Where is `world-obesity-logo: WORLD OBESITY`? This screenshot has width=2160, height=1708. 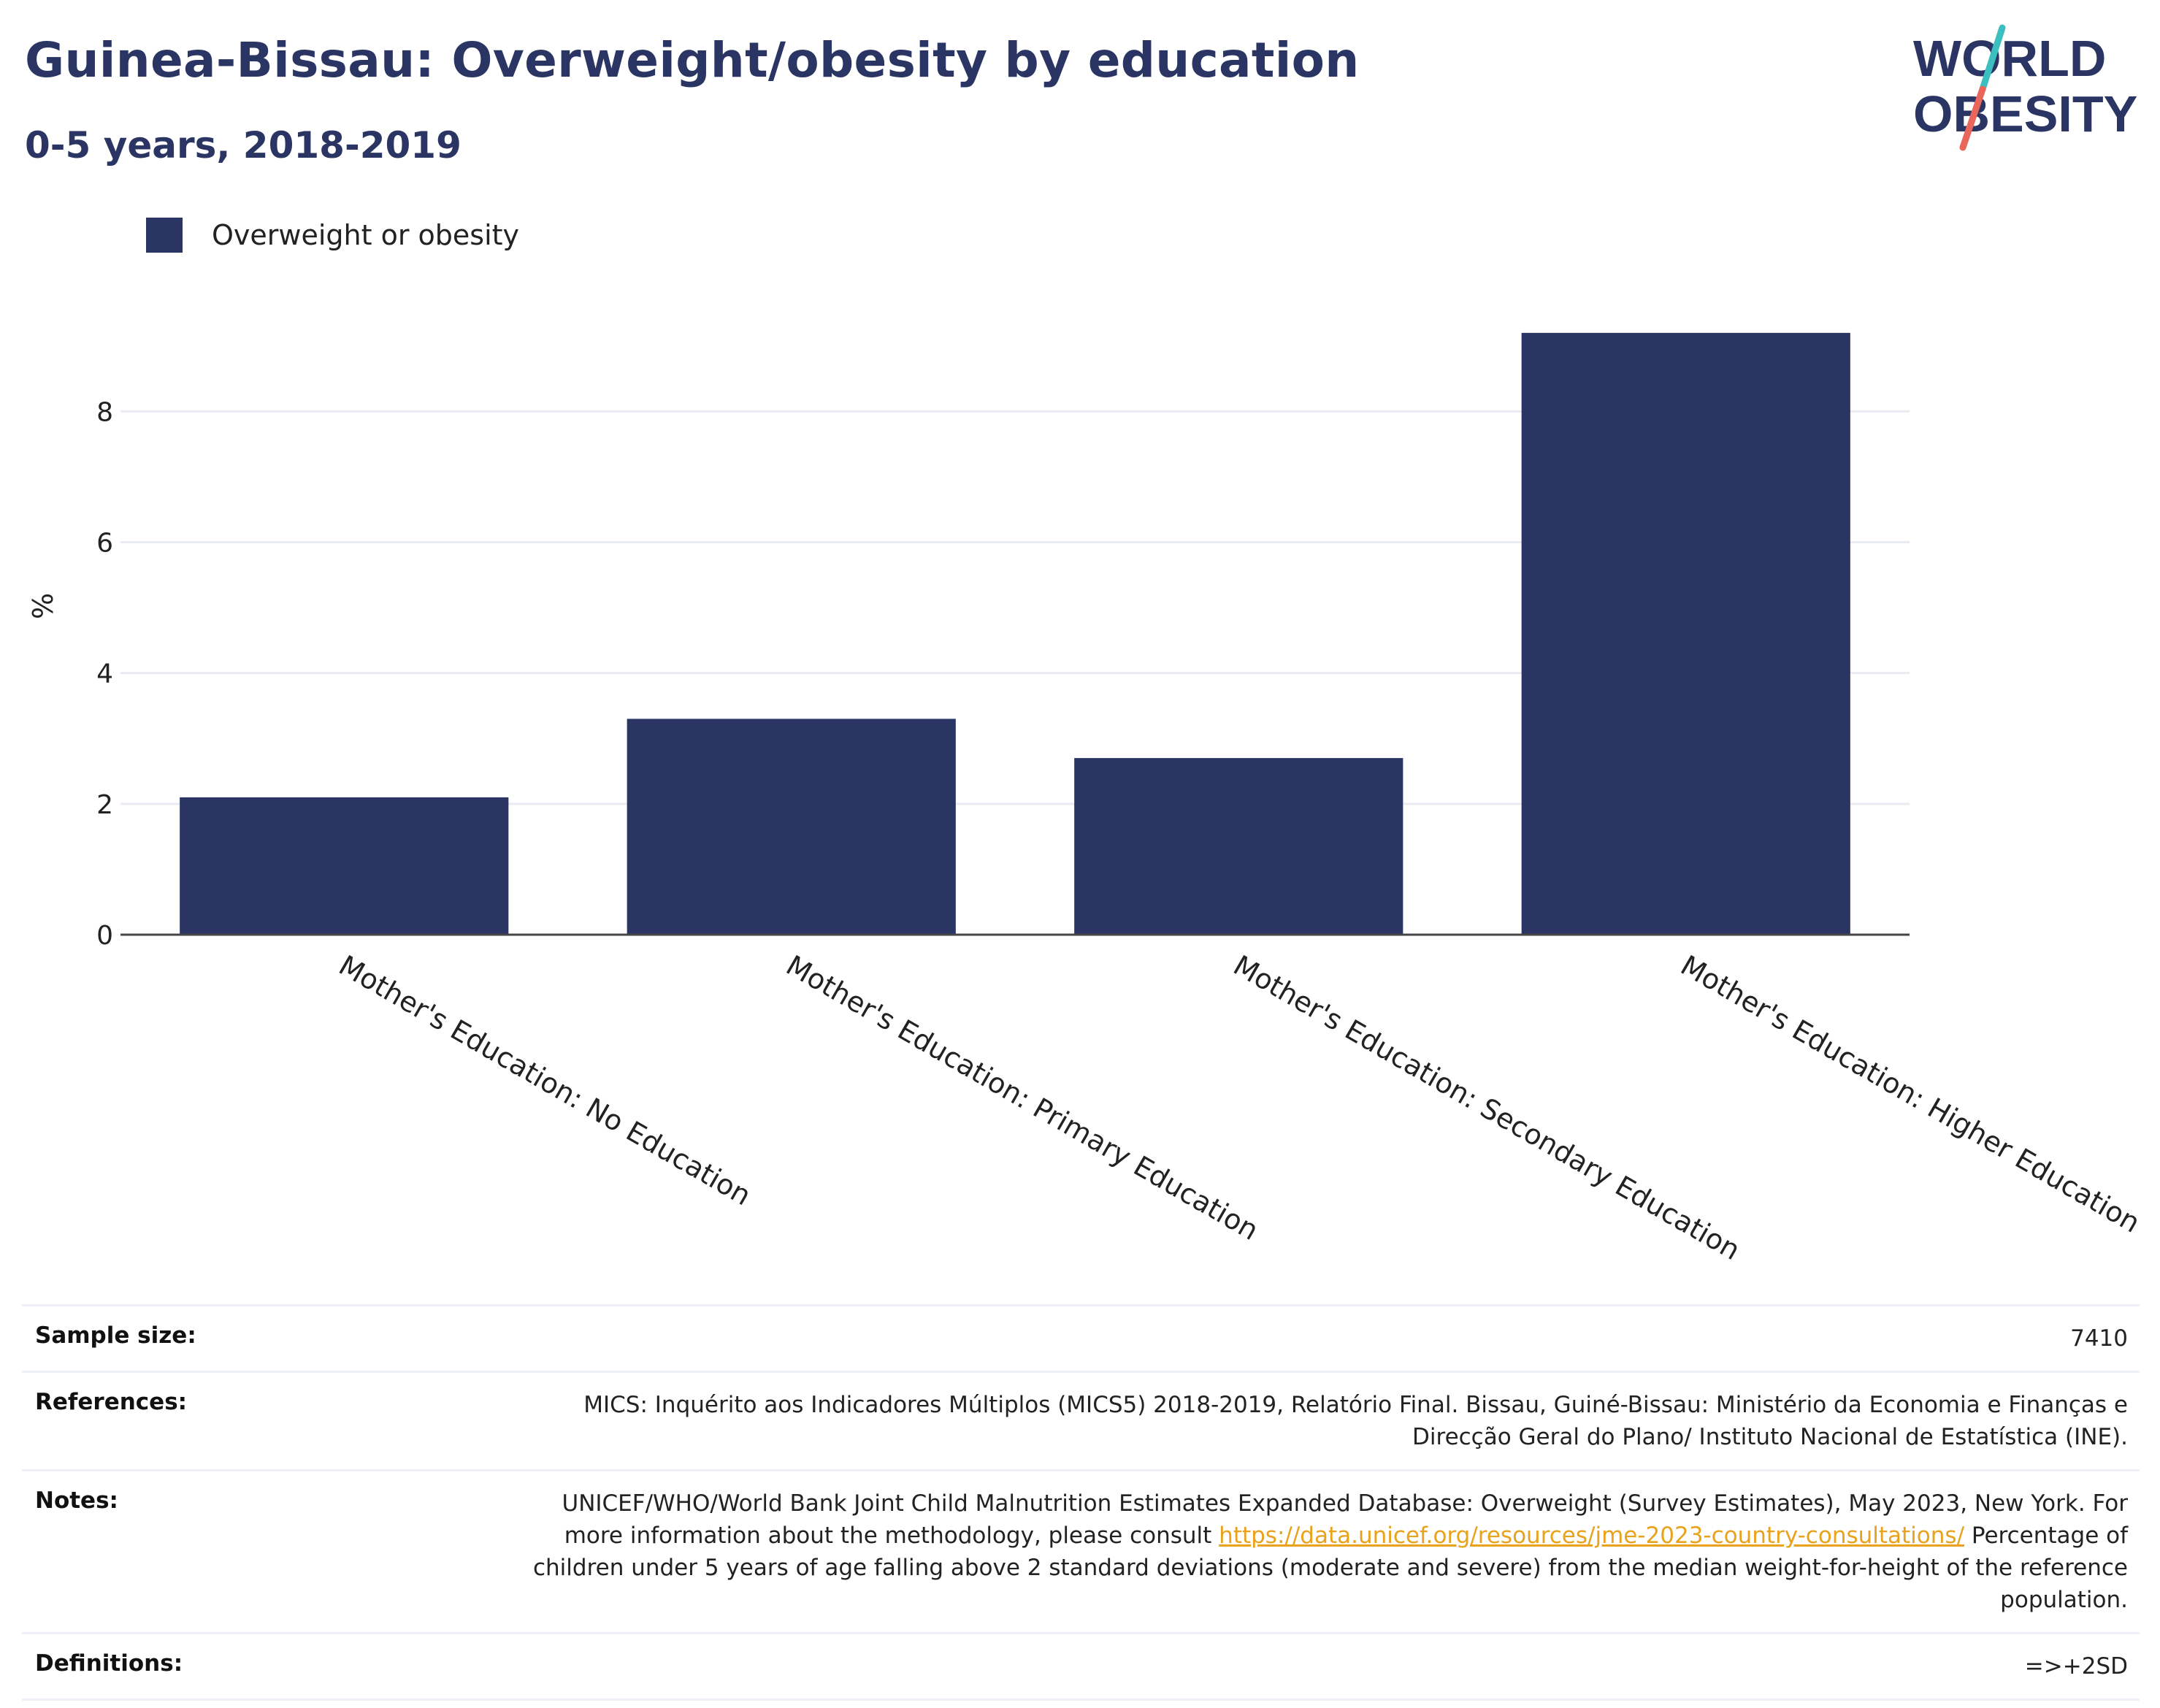 world-obesity-logo: WORLD OBESITY is located at coordinates (2025, 87).